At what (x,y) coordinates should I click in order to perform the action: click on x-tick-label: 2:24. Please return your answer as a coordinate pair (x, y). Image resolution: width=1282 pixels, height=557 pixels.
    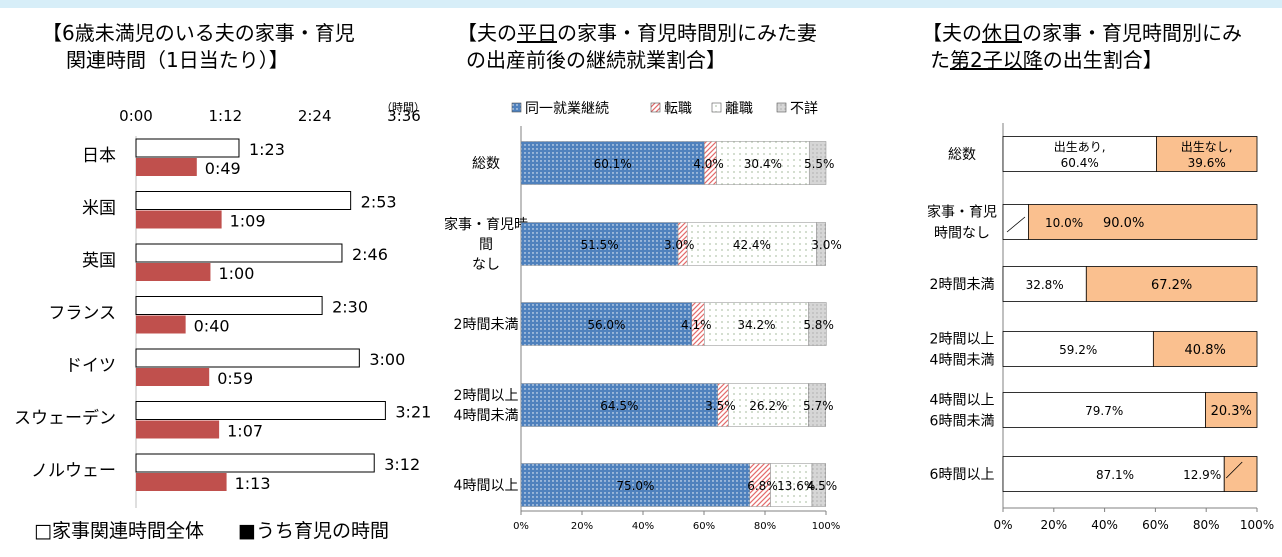
    Looking at the image, I should click on (315, 116).